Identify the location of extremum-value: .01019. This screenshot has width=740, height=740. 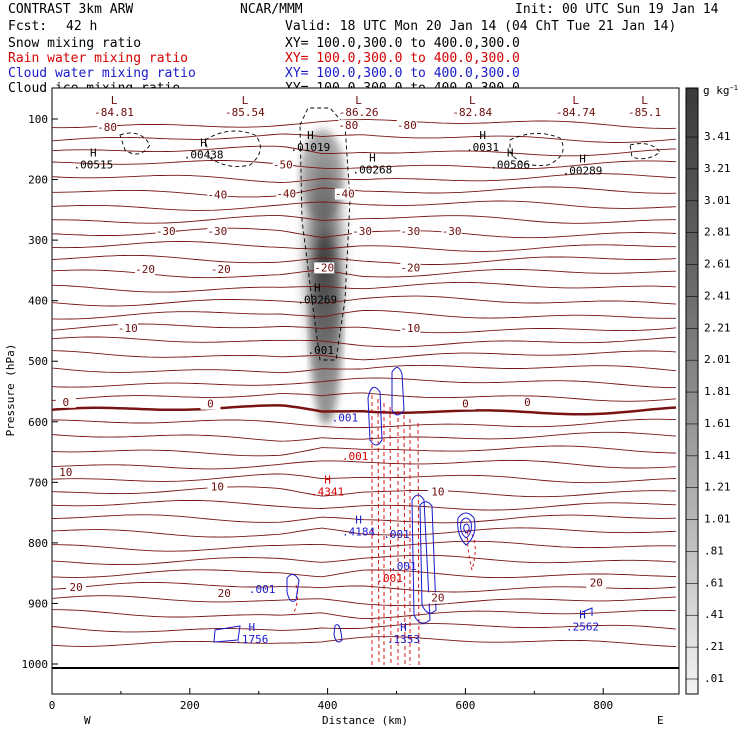
(311, 147).